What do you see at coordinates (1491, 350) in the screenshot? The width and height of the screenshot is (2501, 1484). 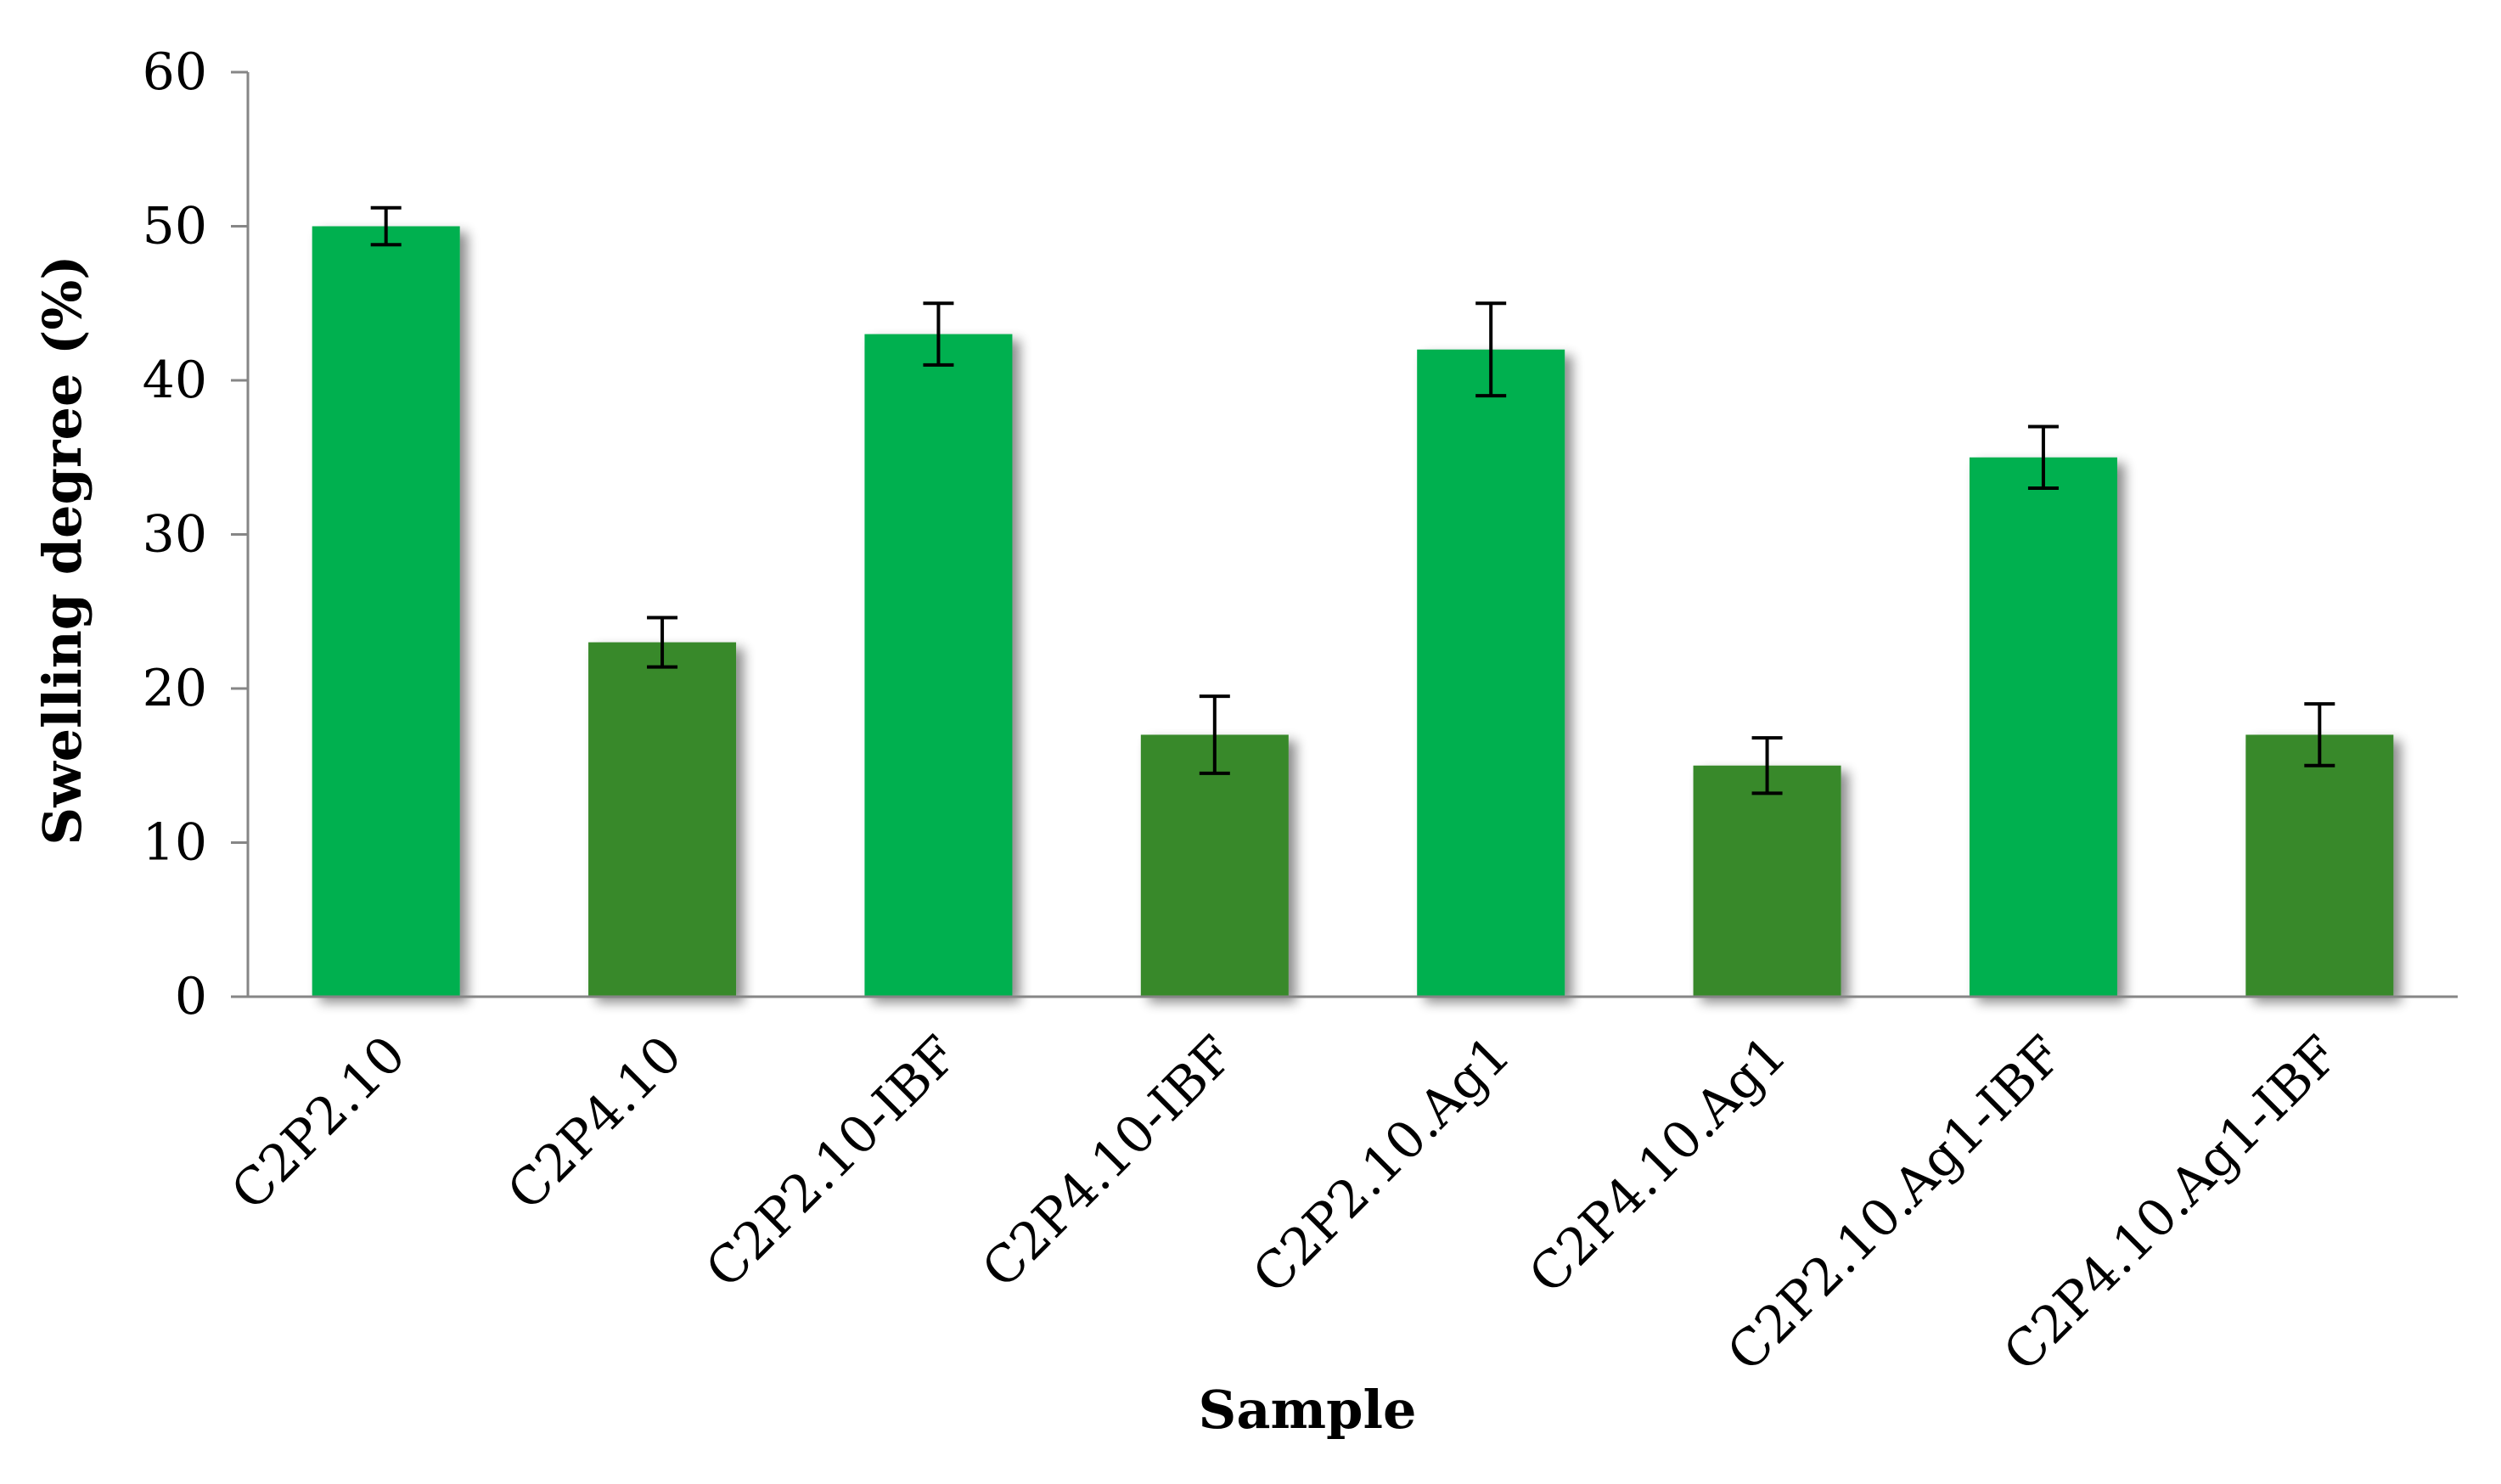 I see `error-bar-C2P2.10.Ag1` at bounding box center [1491, 350].